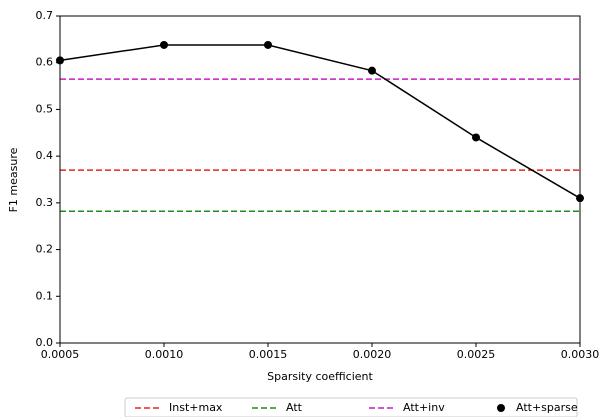  What do you see at coordinates (351, 407) in the screenshot?
I see `legend-box` at bounding box center [351, 407].